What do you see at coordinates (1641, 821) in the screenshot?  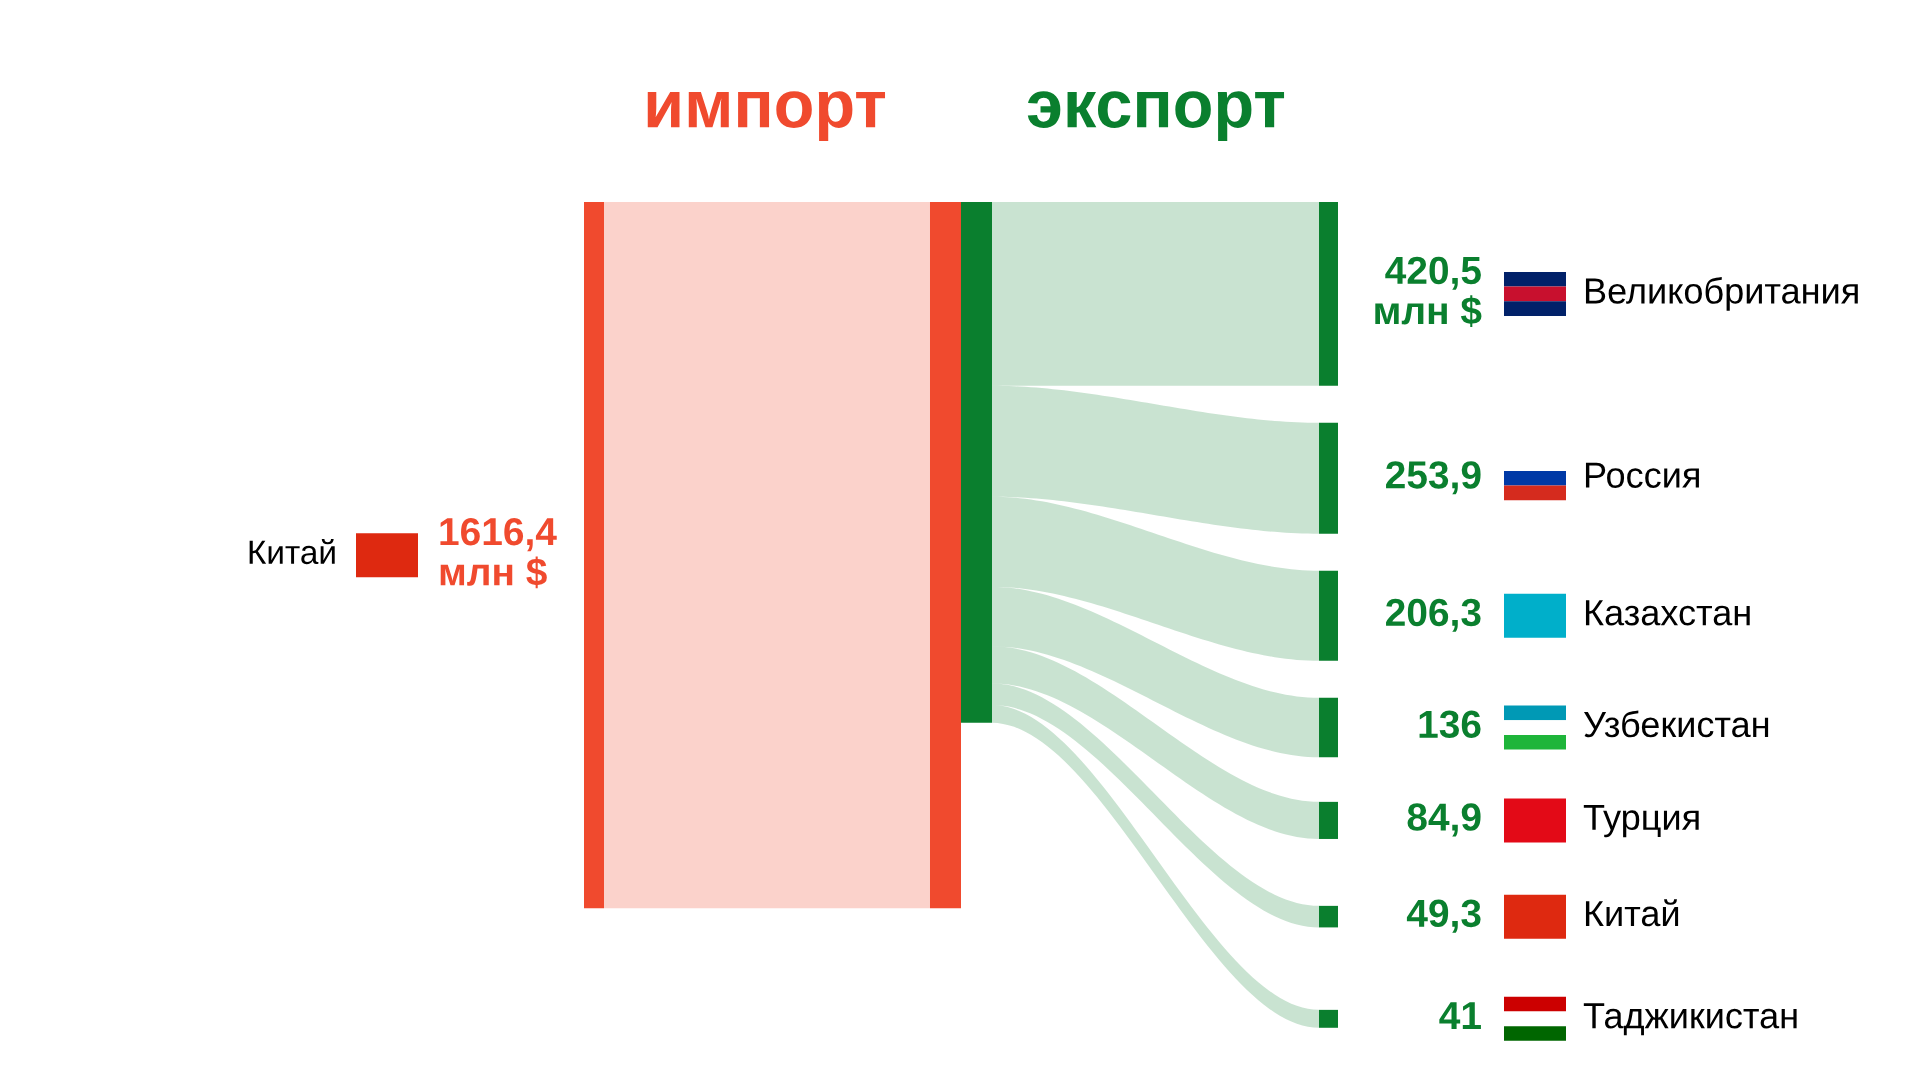 I see `category-label: Турция` at bounding box center [1641, 821].